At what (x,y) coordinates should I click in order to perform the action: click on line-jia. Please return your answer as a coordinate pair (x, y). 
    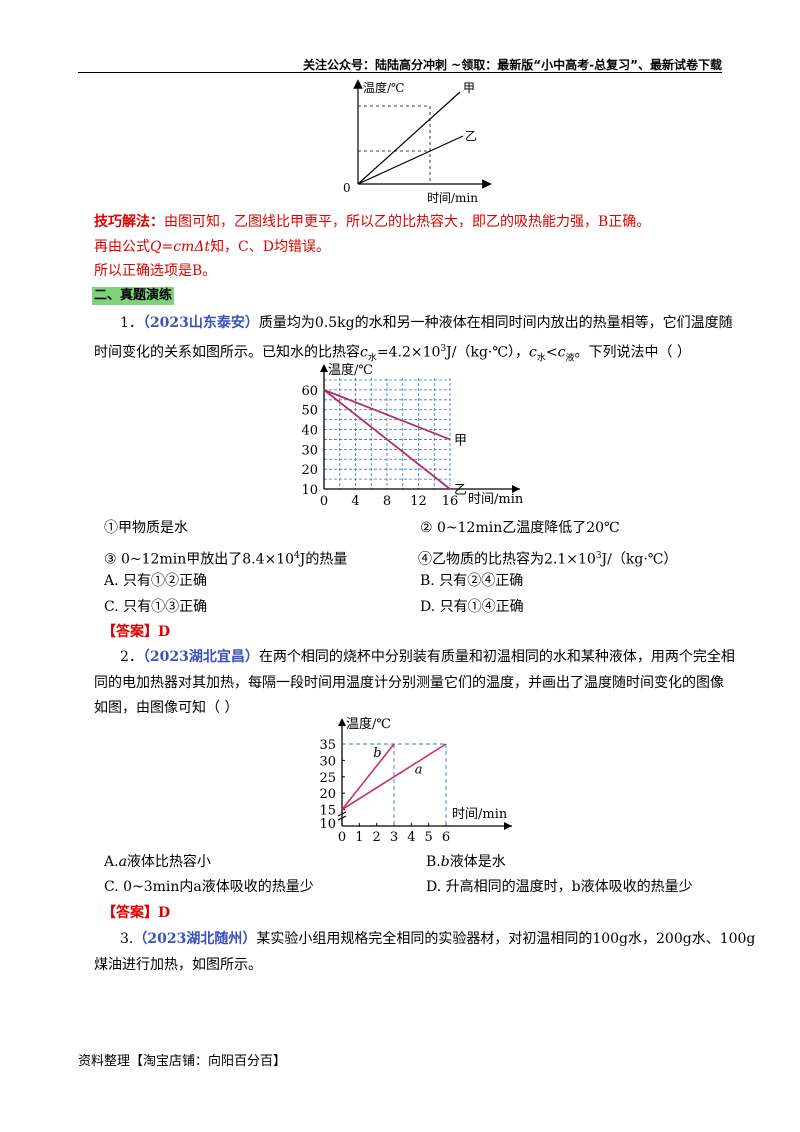
    Looking at the image, I should click on (409, 138).